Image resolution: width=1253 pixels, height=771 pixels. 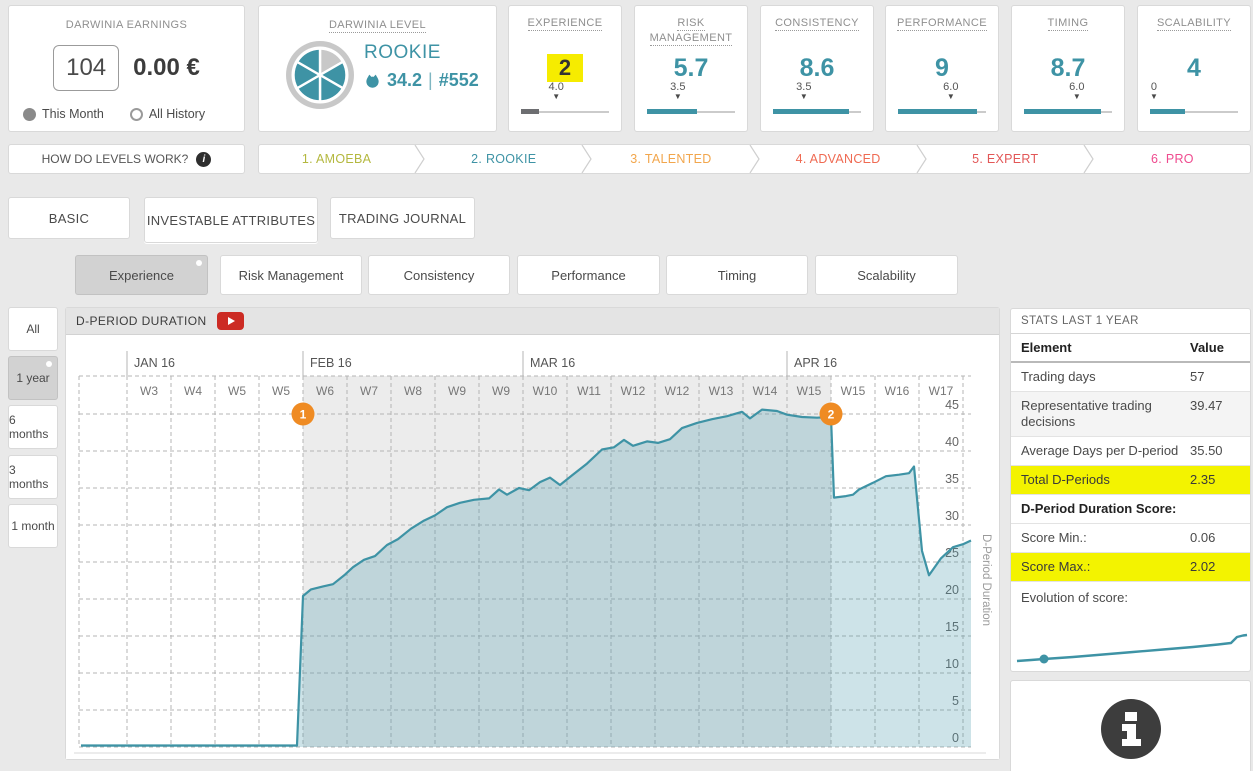 I want to click on radio-unselected-icon, so click(x=136, y=114).